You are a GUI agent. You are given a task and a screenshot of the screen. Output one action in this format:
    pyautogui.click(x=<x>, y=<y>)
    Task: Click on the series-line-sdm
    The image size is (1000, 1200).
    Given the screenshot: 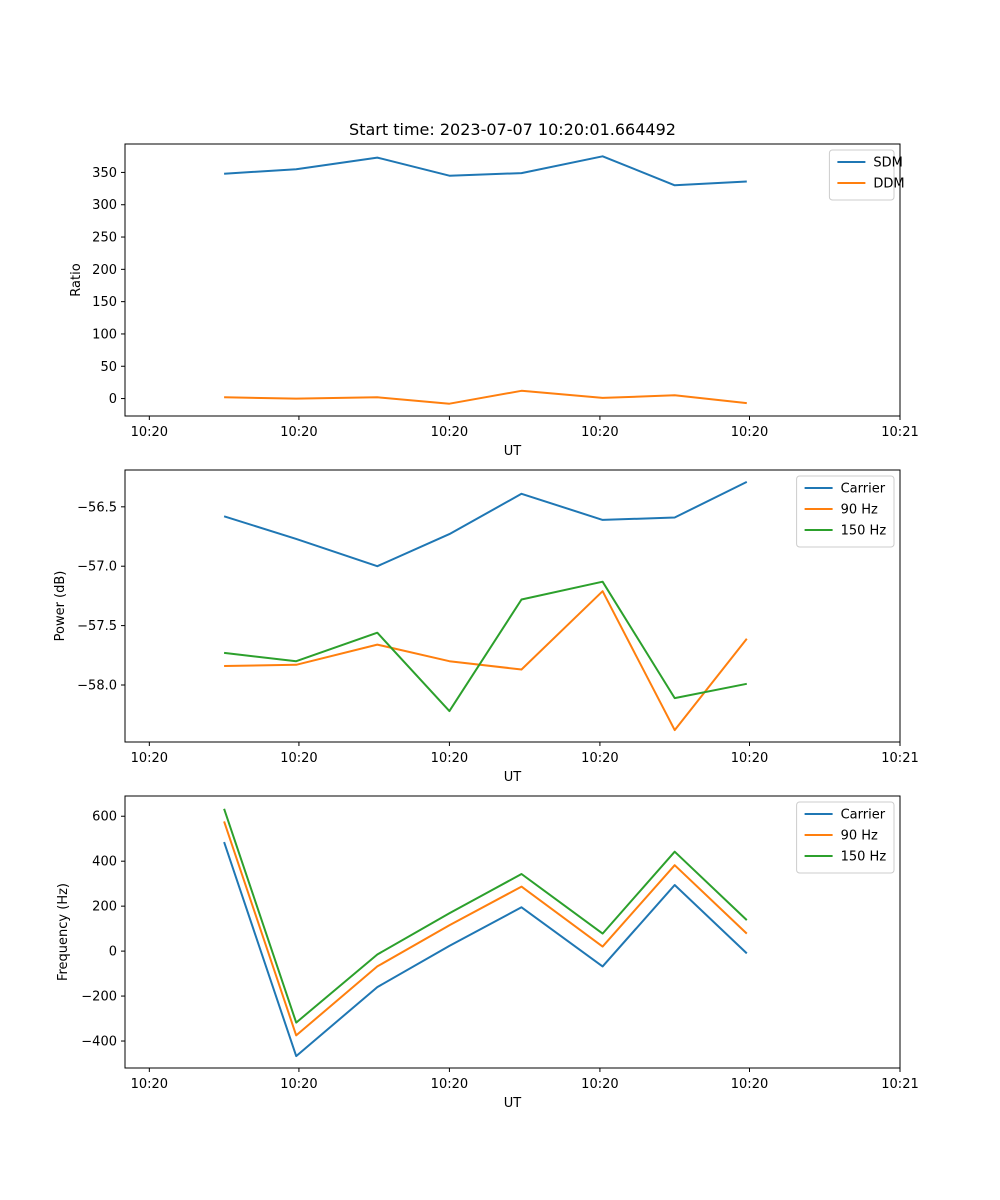 What is the action you would take?
    pyautogui.click(x=485, y=171)
    